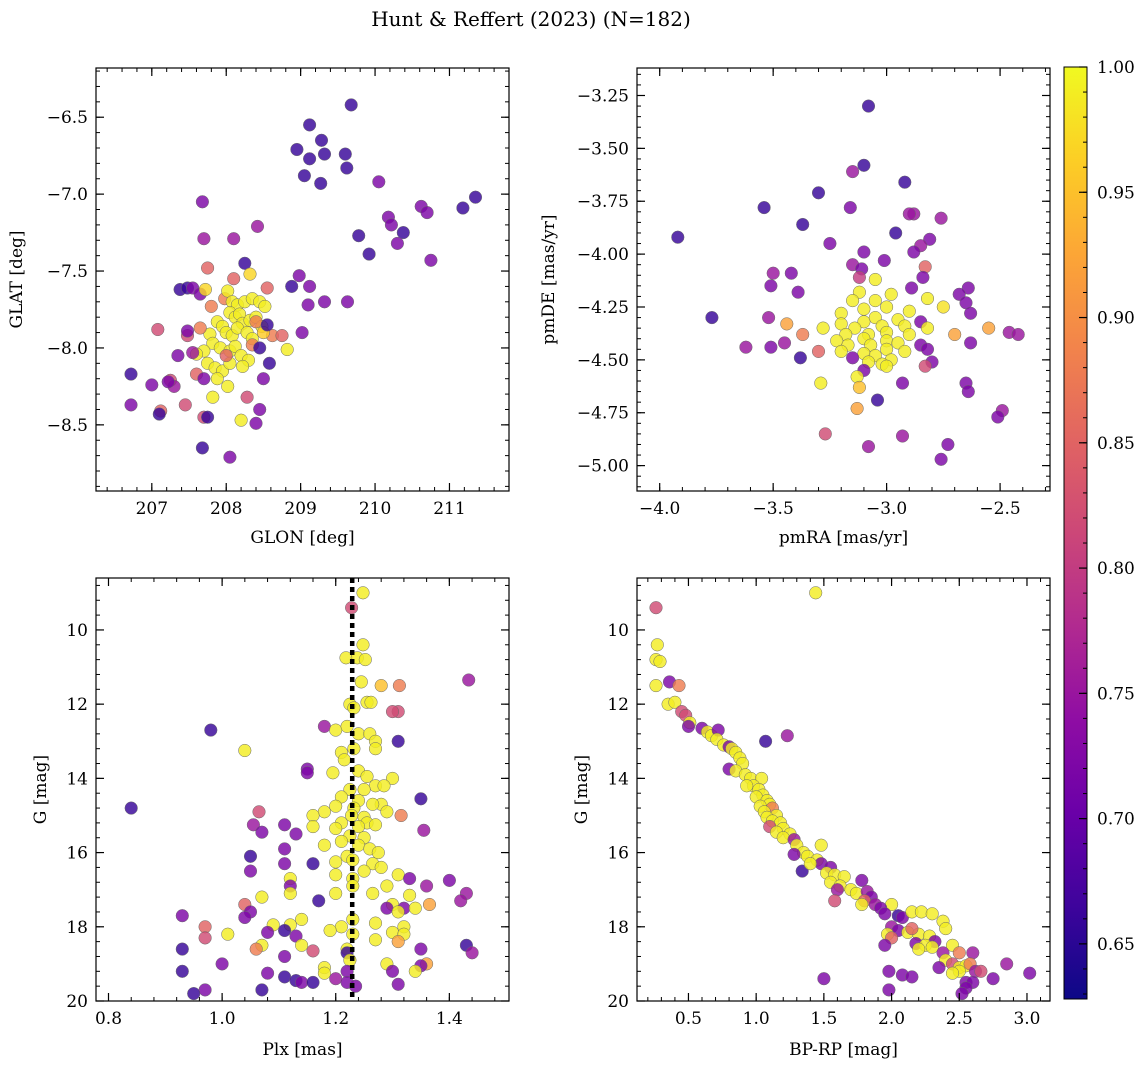 This screenshot has height=1067, width=1148. Describe the element at coordinates (449, 1019) in the screenshot. I see `x-tick-label: 1.4` at that location.